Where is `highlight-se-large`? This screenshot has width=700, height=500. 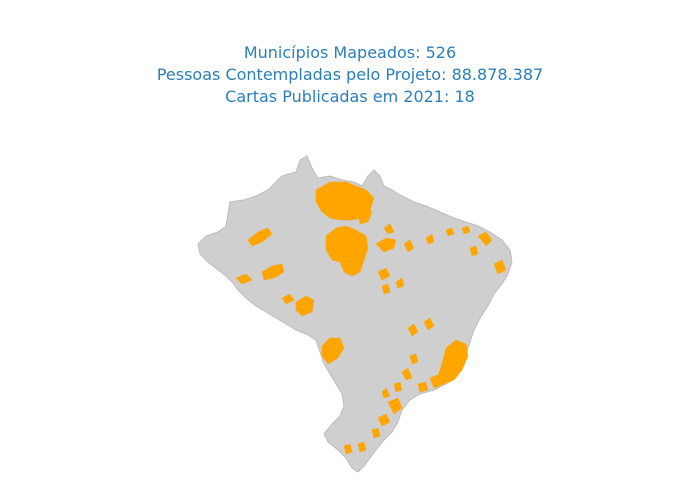
highlight-se-large is located at coordinates (453, 362).